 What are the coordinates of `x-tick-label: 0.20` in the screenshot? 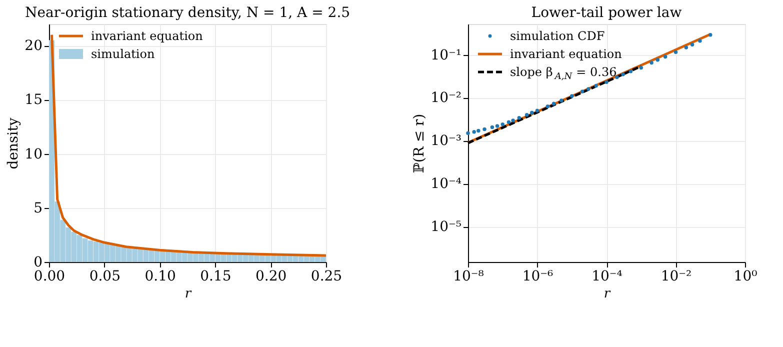 It's located at (271, 276).